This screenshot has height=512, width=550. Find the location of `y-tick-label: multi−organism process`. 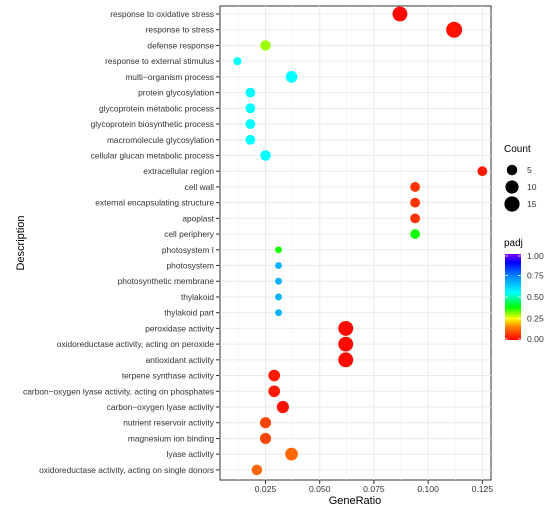

y-tick-label: multi−organism process is located at coordinates (169, 77).